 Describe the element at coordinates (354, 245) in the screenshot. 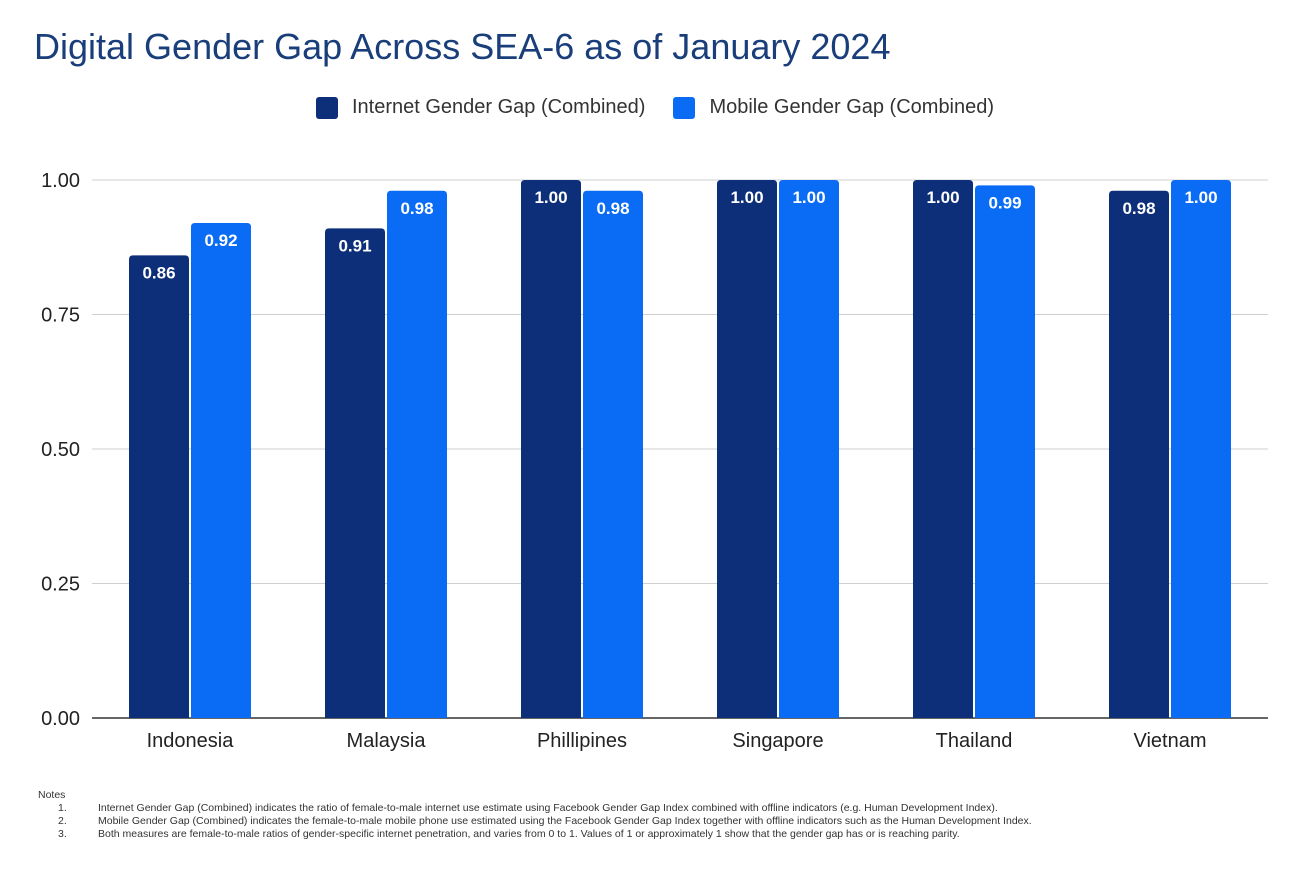

I see `data-label: 0.91` at that location.